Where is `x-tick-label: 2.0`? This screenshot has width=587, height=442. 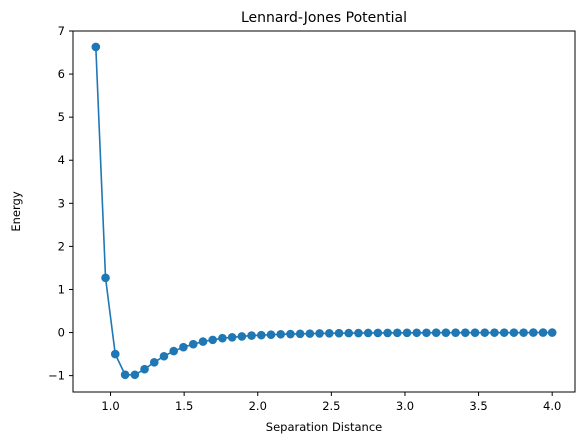 x-tick-label: 2.0 is located at coordinates (258, 406).